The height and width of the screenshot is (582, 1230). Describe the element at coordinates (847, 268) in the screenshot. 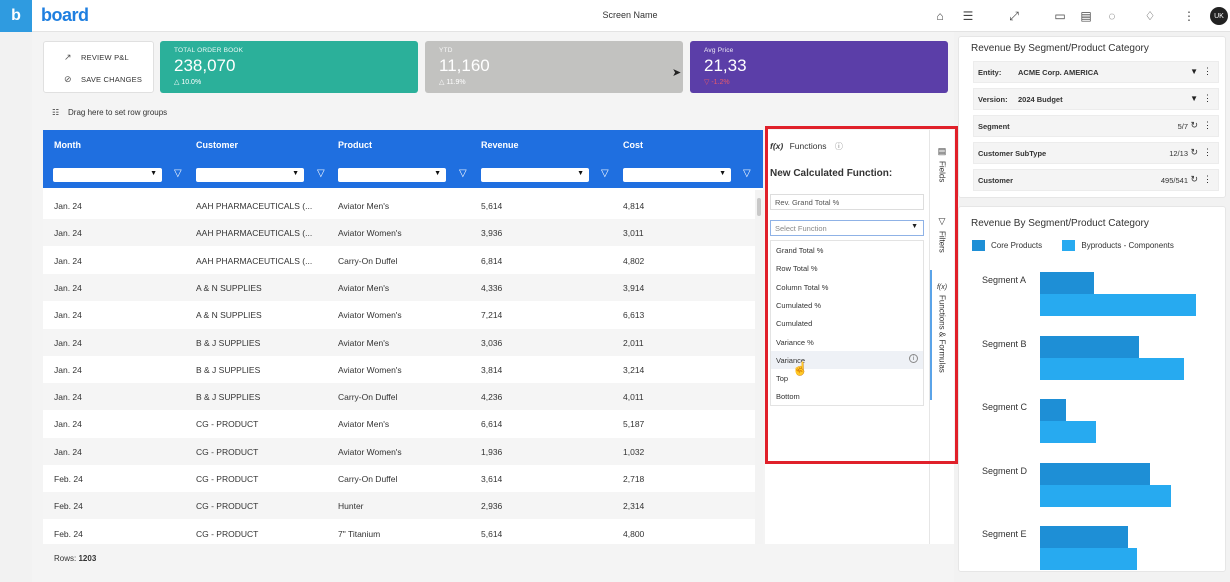

I see `function-option: Row Total %` at that location.